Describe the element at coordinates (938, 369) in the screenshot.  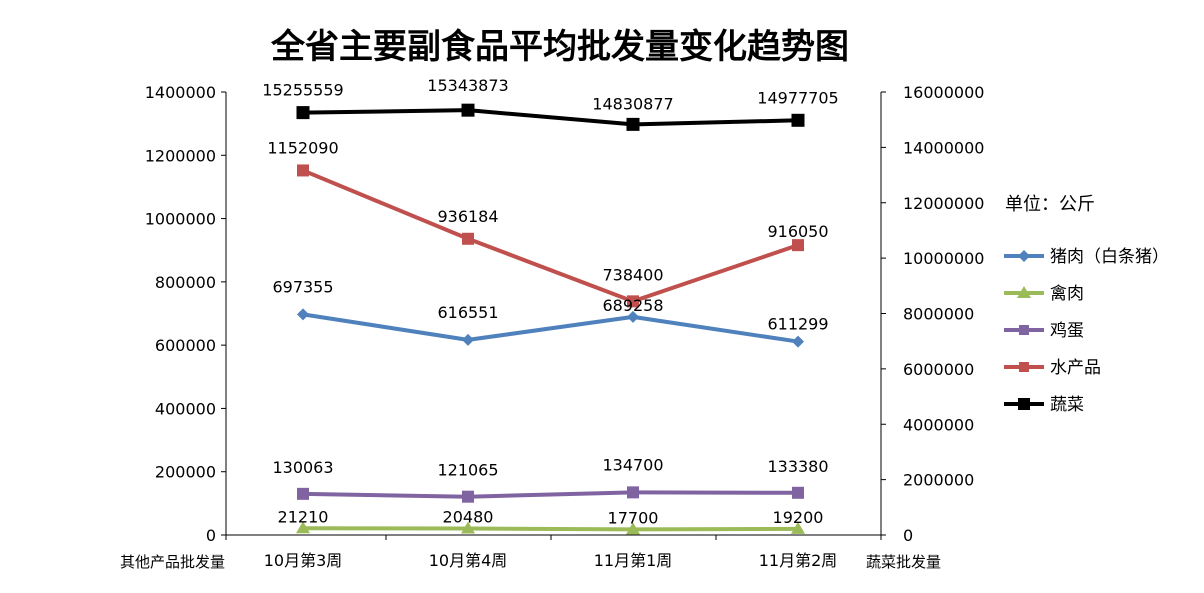
I see `y-right-tick-label: 6000000` at that location.